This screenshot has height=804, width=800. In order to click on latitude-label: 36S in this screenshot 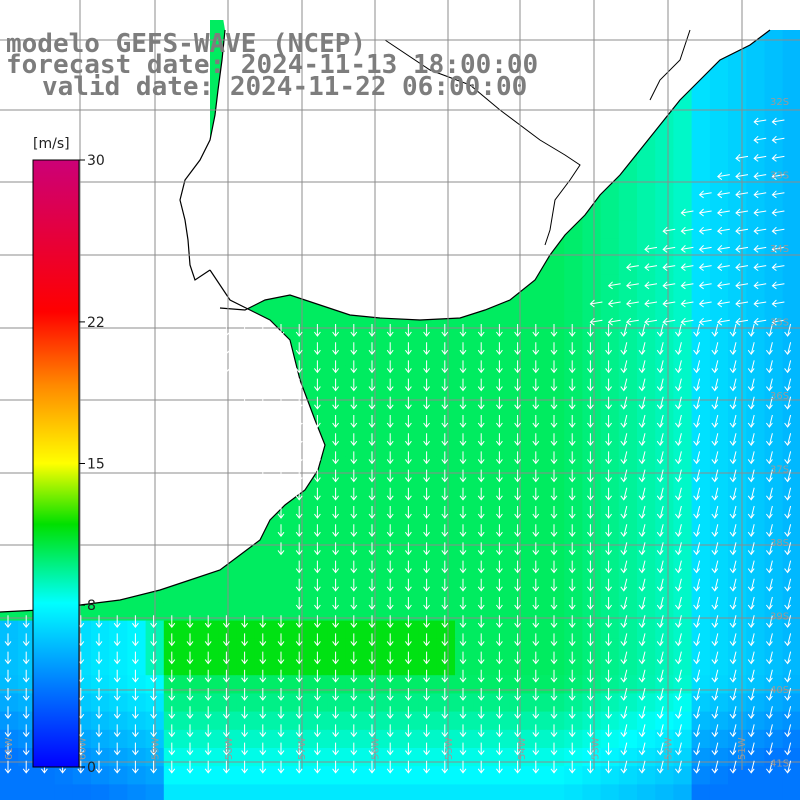, I will do `click(779, 396)`.